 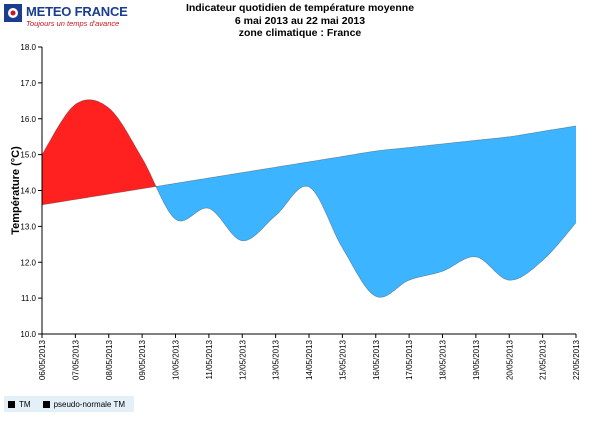 What do you see at coordinates (75, 359) in the screenshot?
I see `x-tick-label: 07/05/2013` at bounding box center [75, 359].